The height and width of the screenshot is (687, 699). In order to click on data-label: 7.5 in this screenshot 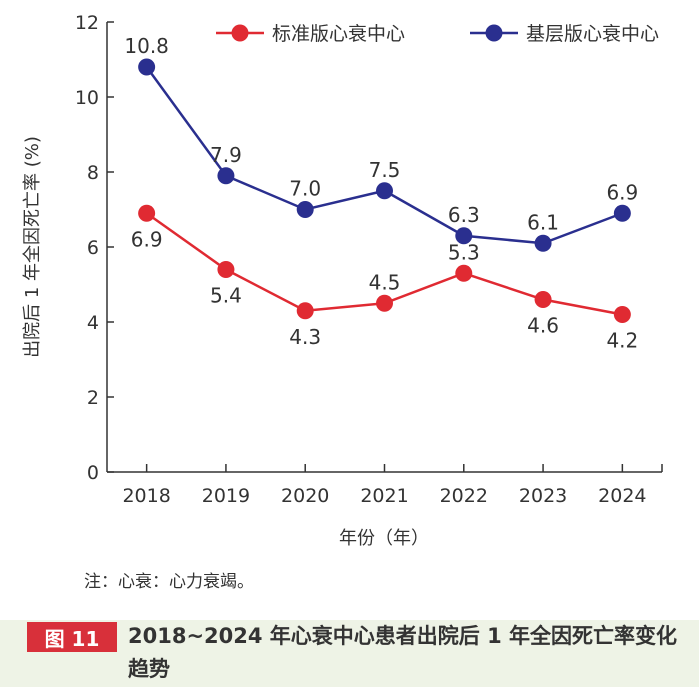, I will do `click(385, 170)`.